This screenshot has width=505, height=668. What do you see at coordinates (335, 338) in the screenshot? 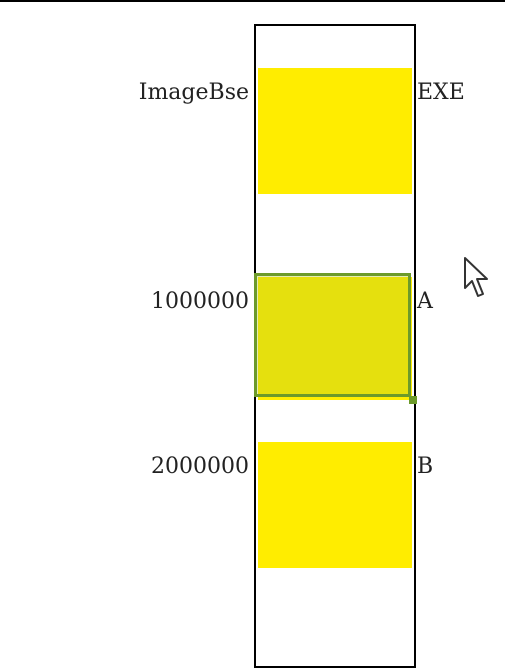
I see `module-a-block` at bounding box center [335, 338].